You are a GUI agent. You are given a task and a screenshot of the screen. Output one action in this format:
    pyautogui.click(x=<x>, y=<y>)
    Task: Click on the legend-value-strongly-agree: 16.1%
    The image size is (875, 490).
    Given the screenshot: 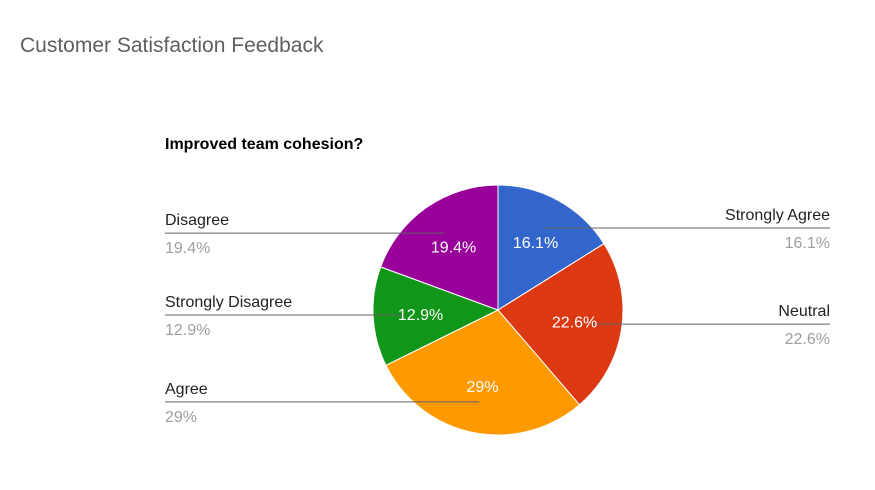 What is the action you would take?
    pyautogui.click(x=807, y=243)
    